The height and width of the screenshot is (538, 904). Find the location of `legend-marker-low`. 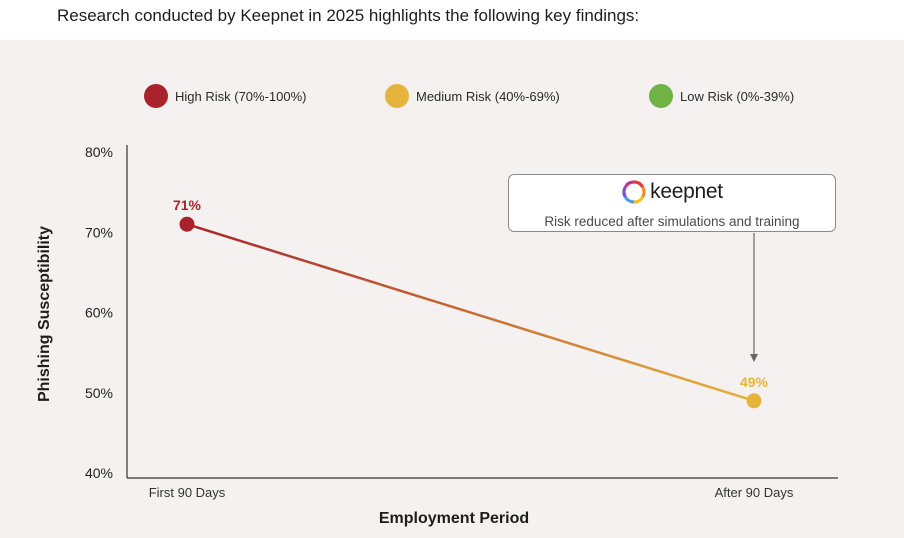

legend-marker-low is located at coordinates (661, 96).